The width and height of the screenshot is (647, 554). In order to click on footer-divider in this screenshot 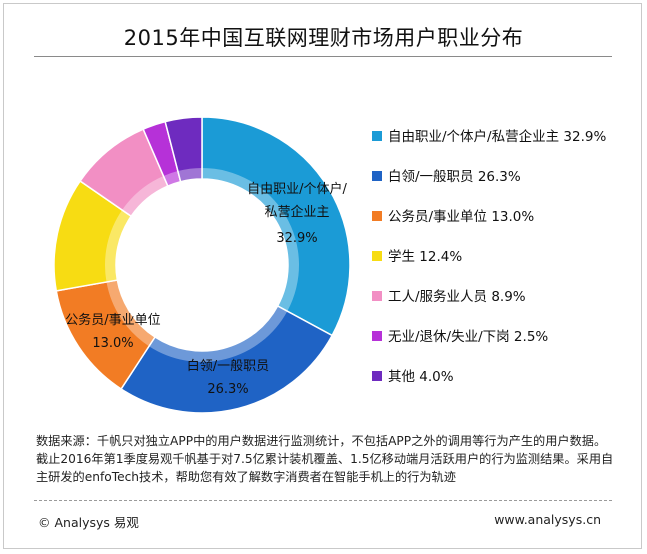, I will do `click(323, 500)`.